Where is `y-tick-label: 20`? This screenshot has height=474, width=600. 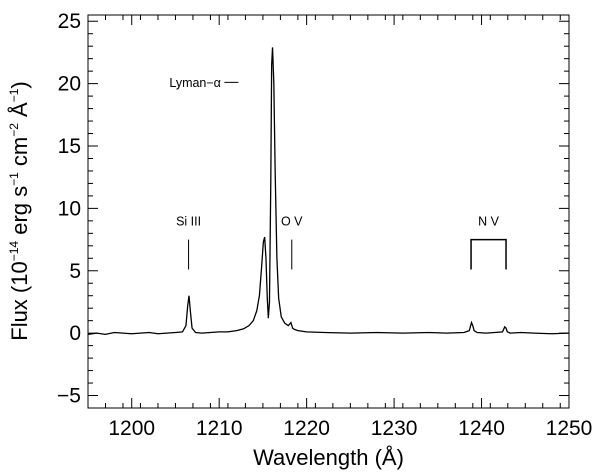
y-tick-label: 20 is located at coordinates (69, 84).